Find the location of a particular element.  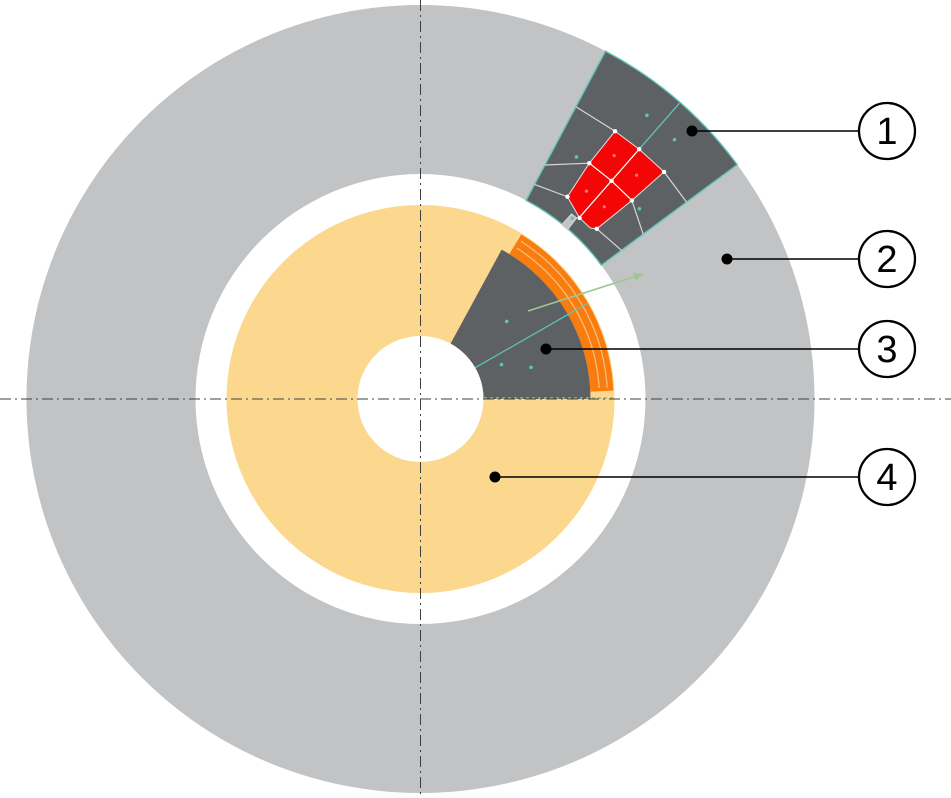

callout-4: 4 is located at coordinates (703, 477).